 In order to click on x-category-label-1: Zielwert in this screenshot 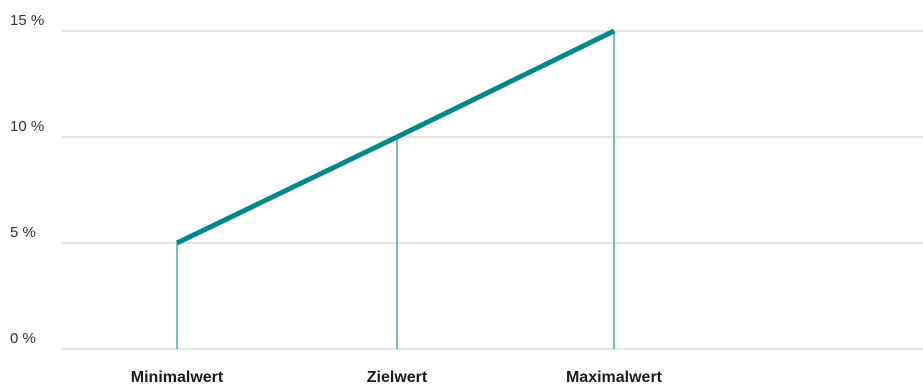, I will do `click(397, 377)`.